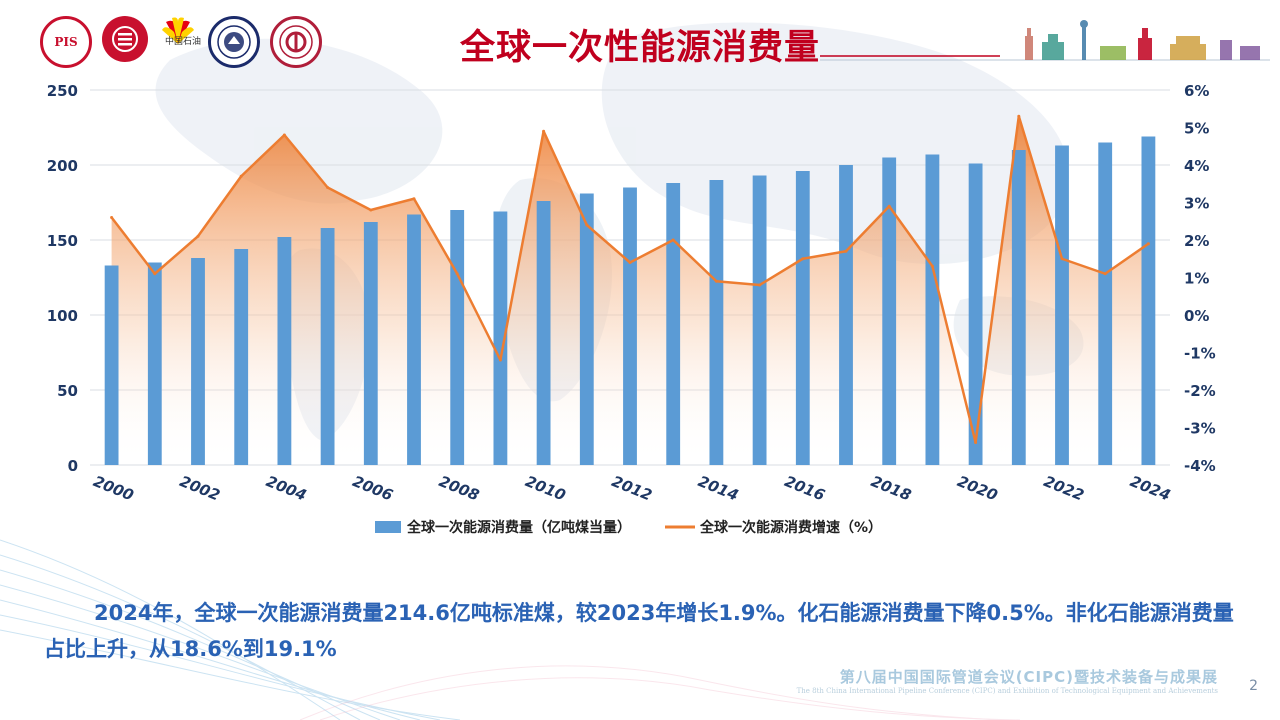  Describe the element at coordinates (1253, 686) in the screenshot. I see `page-number: 2` at that location.